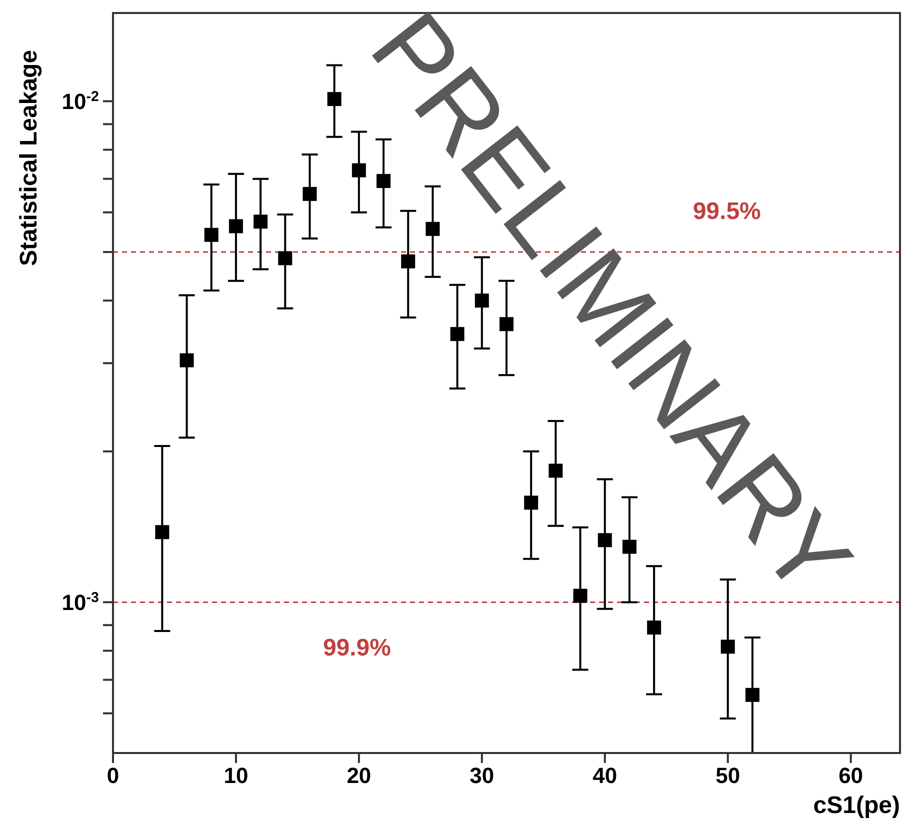  Describe the element at coordinates (81, 603) in the screenshot. I see `y-tick-label: 10$^{-3}$` at that location.